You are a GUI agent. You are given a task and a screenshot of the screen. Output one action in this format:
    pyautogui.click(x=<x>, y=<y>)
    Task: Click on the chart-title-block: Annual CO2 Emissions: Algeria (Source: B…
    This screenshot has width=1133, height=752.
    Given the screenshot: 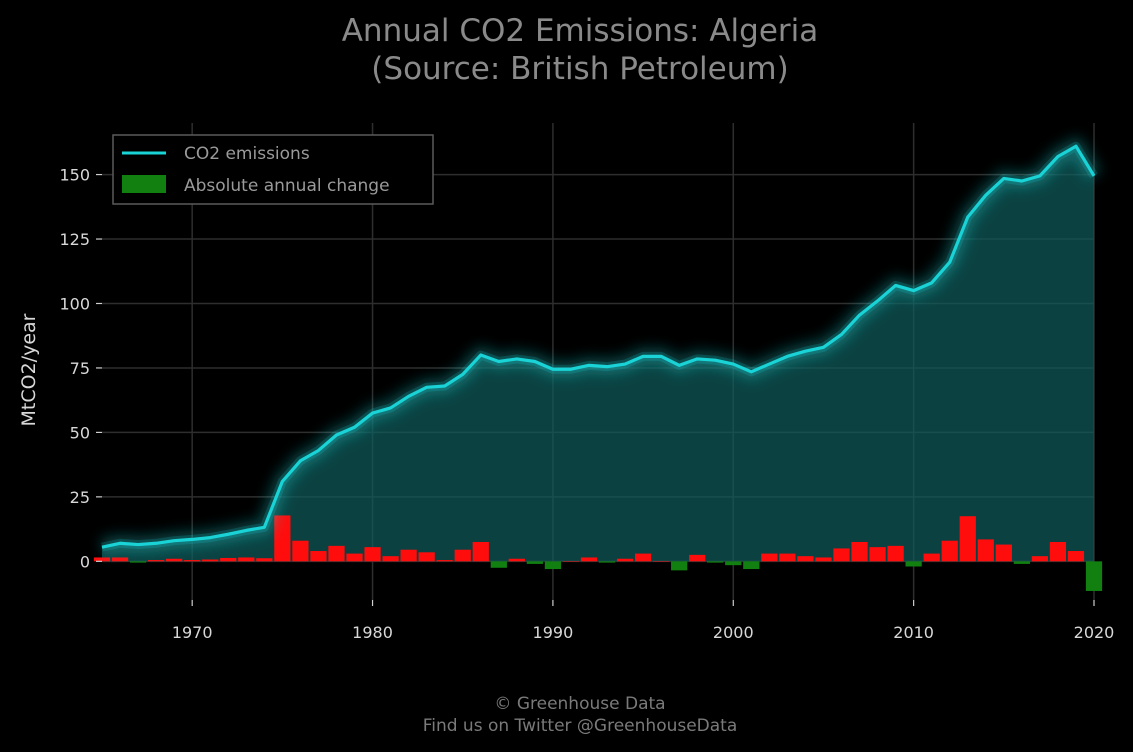 What is the action you would take?
    pyautogui.click(x=566, y=50)
    